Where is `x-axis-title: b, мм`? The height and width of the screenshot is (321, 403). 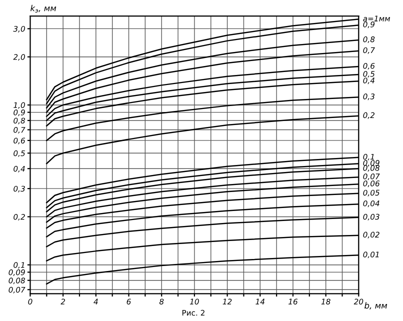 x-axis-title: b, мм is located at coordinates (376, 306).